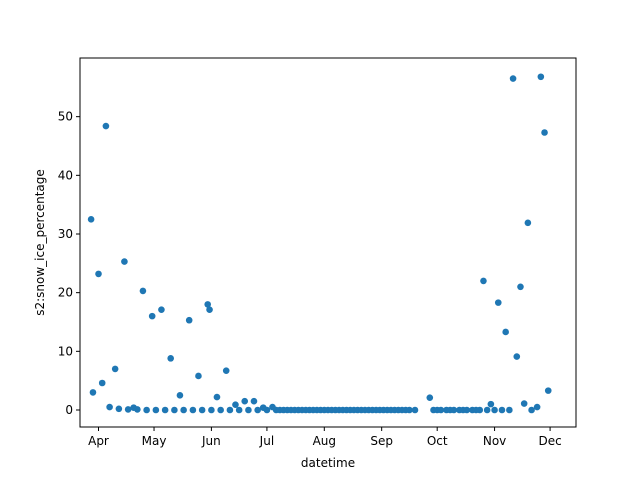 The height and width of the screenshot is (480, 640). What do you see at coordinates (266, 441) in the screenshot?
I see `x-tick-label: Jul` at bounding box center [266, 441].